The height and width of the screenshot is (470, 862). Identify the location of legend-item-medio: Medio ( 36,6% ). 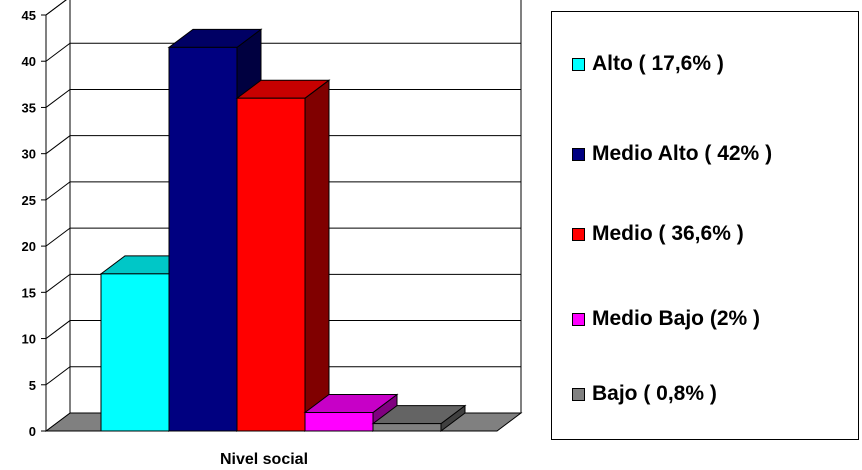
(658, 234).